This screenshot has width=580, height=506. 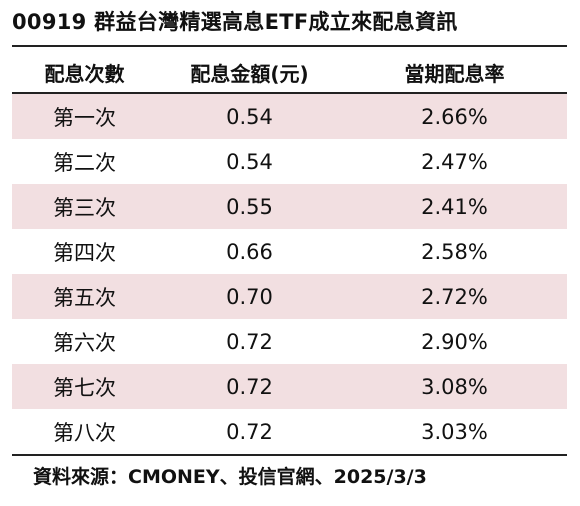 What do you see at coordinates (289, 431) in the screenshot?
I see `table-row: 第八次 0.72 3.03%` at bounding box center [289, 431].